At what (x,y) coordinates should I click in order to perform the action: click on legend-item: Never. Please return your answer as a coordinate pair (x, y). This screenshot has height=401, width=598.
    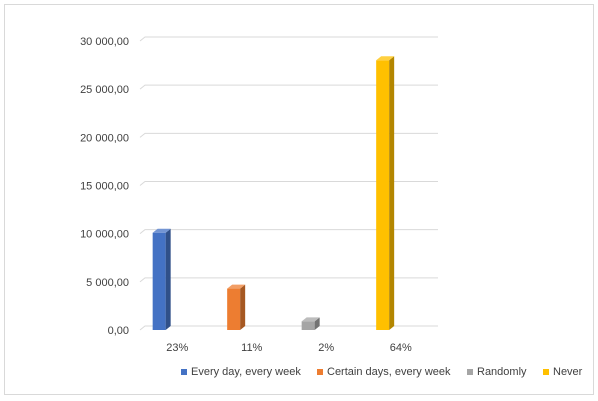
    Looking at the image, I should click on (562, 372).